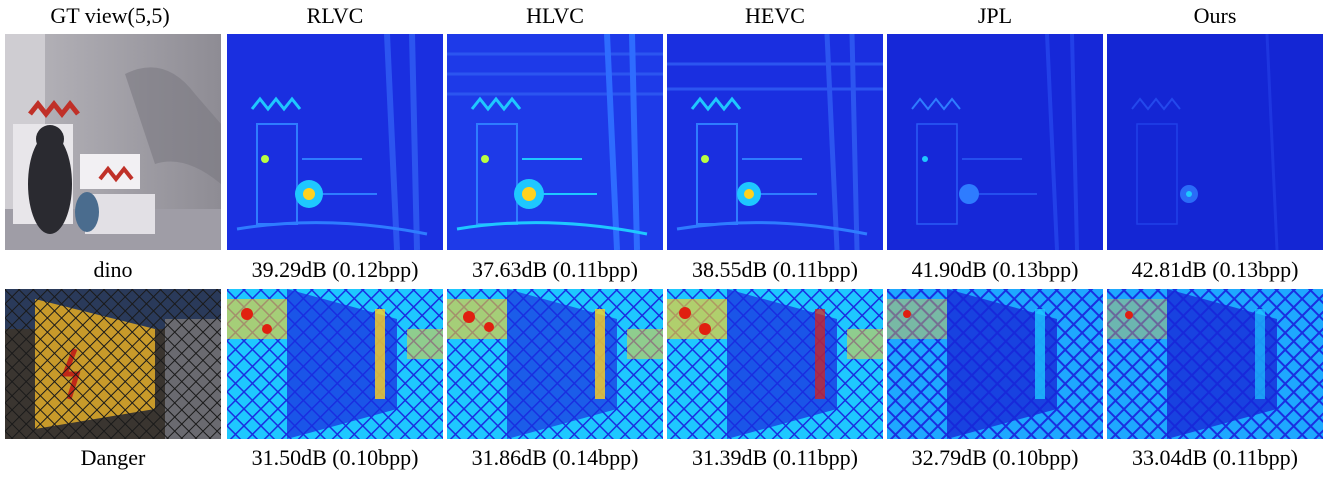  I want to click on danger-ours-error-map, so click(1215, 364).